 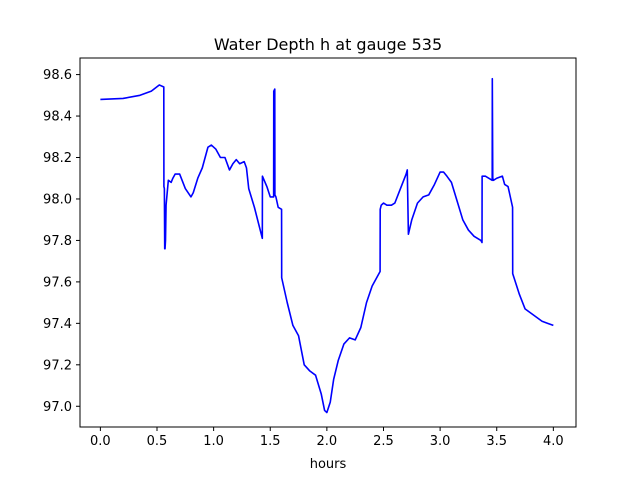 I want to click on y-tick-label: 98.4, so click(x=57, y=117).